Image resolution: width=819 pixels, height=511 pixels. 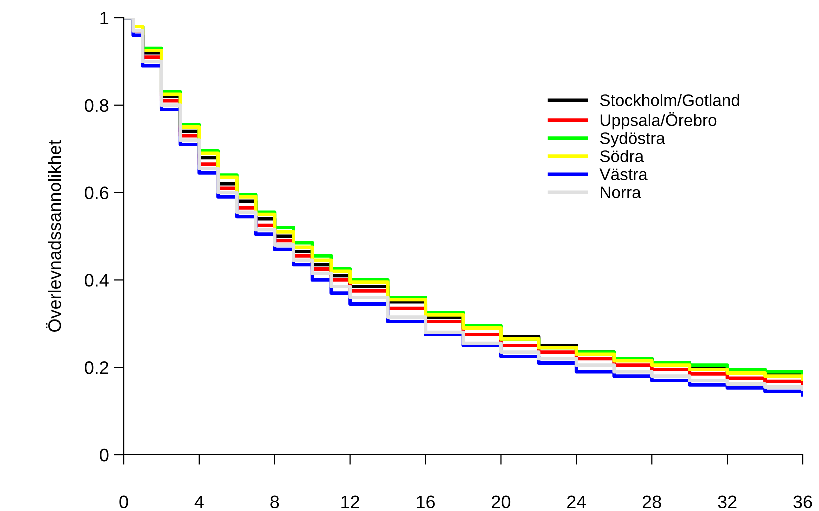 What do you see at coordinates (97, 105) in the screenshot?
I see `y-tick-label: 0.8` at bounding box center [97, 105].